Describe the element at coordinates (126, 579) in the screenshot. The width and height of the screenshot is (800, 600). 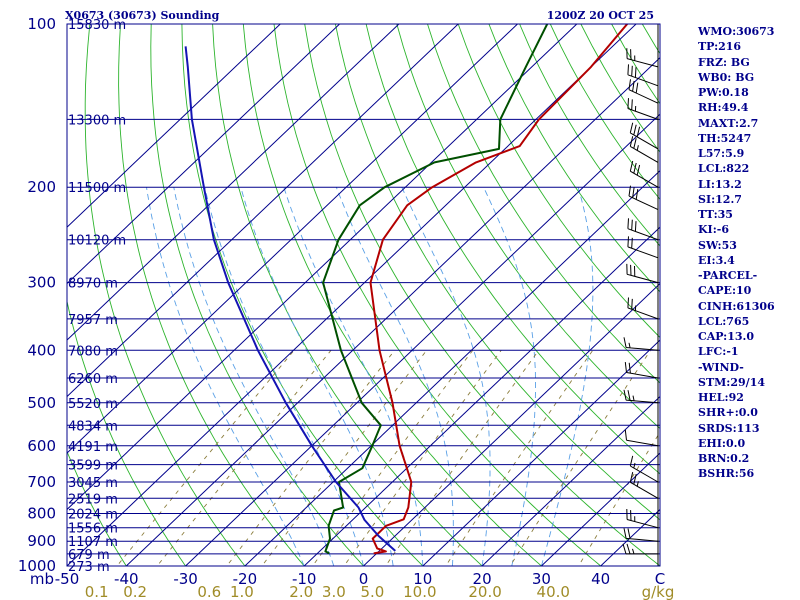
I see `temp-tick-label--40: -40` at that location.